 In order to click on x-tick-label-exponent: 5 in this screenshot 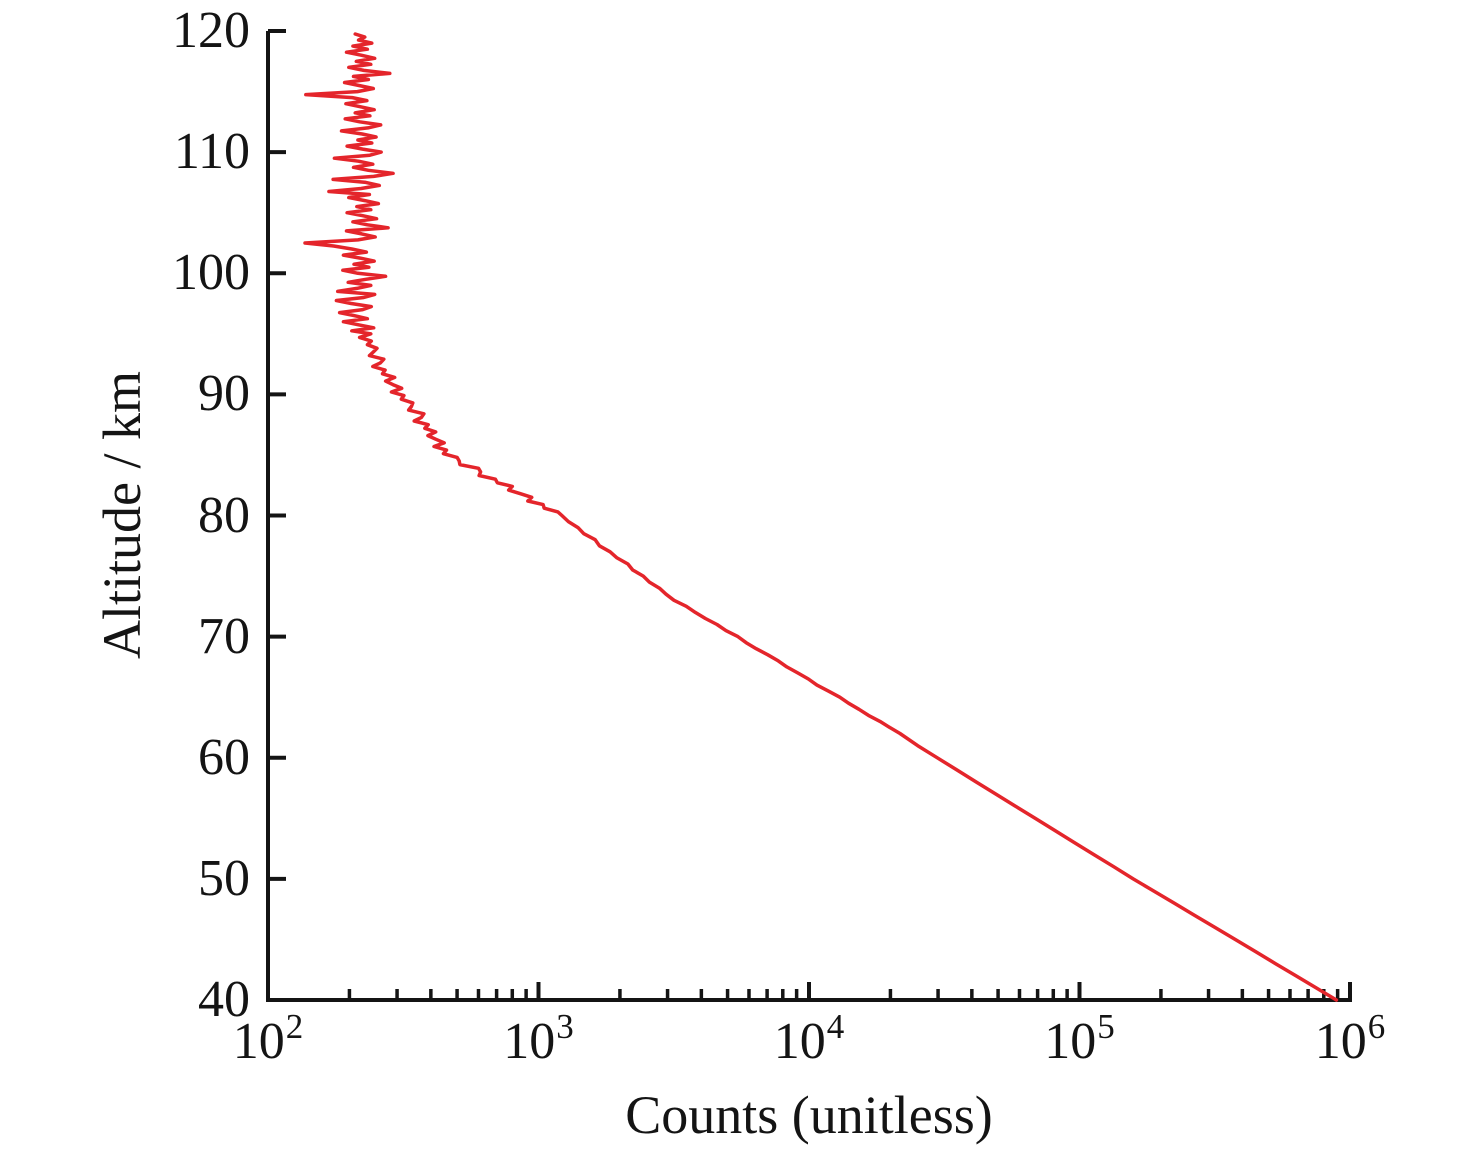, I will do `click(1106, 1026)`.